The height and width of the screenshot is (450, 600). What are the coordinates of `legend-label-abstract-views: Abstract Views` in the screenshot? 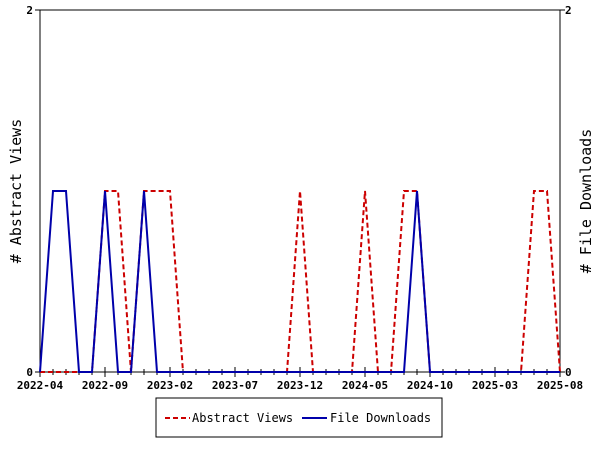 It's located at (242, 418).